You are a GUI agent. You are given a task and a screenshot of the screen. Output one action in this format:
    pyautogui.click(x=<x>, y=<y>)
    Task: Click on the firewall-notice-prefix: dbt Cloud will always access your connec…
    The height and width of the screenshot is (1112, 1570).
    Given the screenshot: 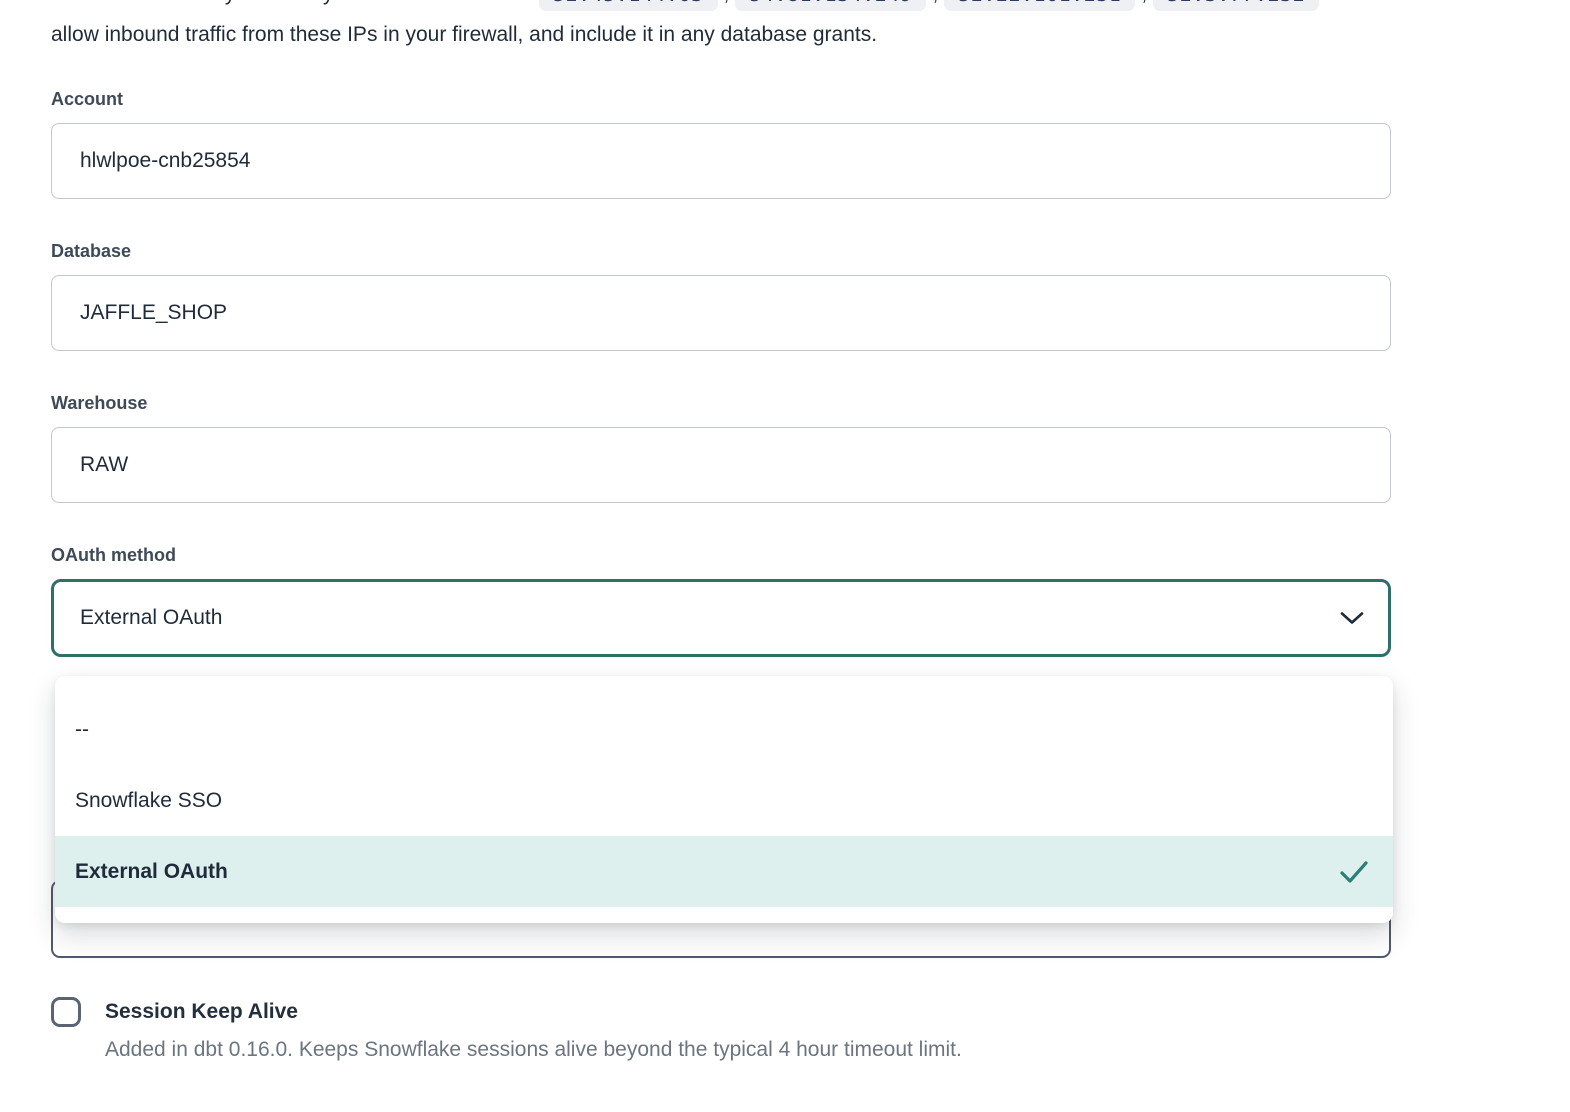 What is the action you would take?
    pyautogui.click(x=285, y=3)
    